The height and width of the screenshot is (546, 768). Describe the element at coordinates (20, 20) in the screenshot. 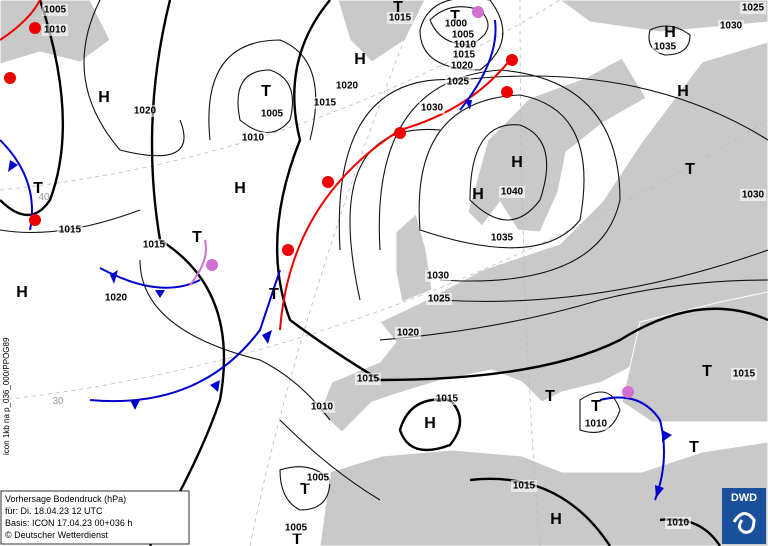

I see `warm-front` at that location.